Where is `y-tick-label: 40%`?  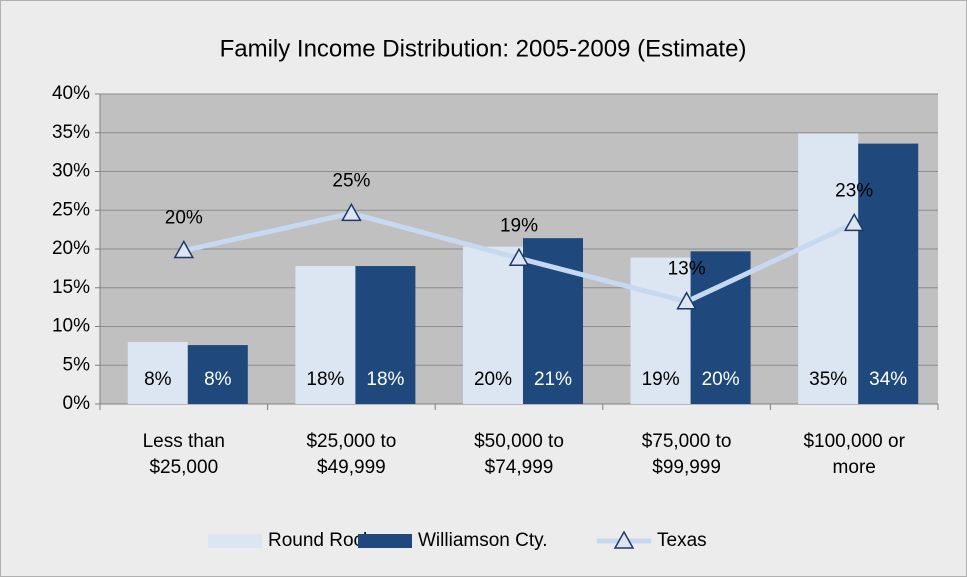
y-tick-label: 40% is located at coordinates (71, 93).